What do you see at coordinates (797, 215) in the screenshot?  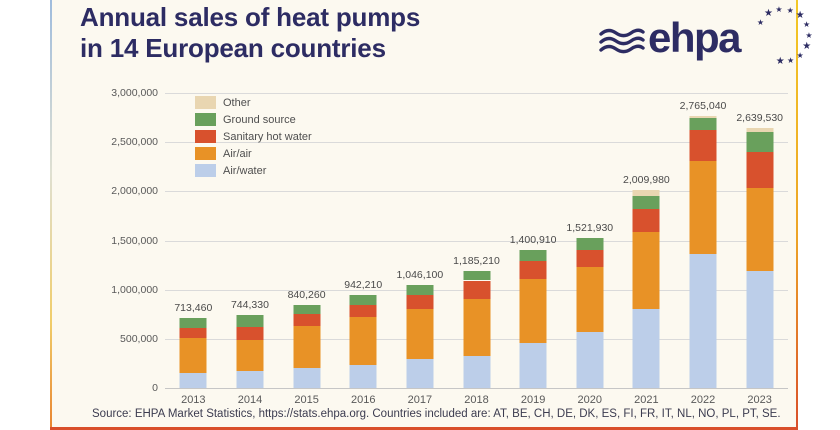 I see `card-right-gradient-border` at bounding box center [797, 215].